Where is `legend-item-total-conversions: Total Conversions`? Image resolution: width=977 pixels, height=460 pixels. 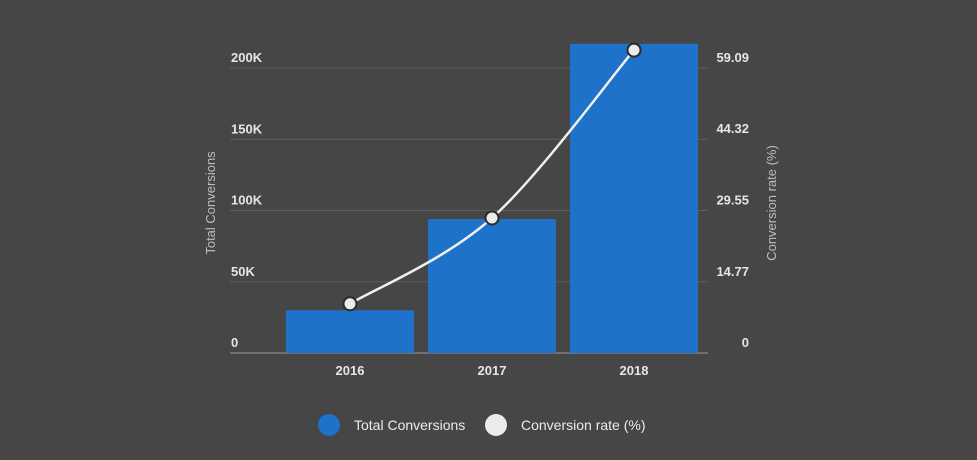 legend-item-total-conversions: Total Conversions is located at coordinates (391, 425).